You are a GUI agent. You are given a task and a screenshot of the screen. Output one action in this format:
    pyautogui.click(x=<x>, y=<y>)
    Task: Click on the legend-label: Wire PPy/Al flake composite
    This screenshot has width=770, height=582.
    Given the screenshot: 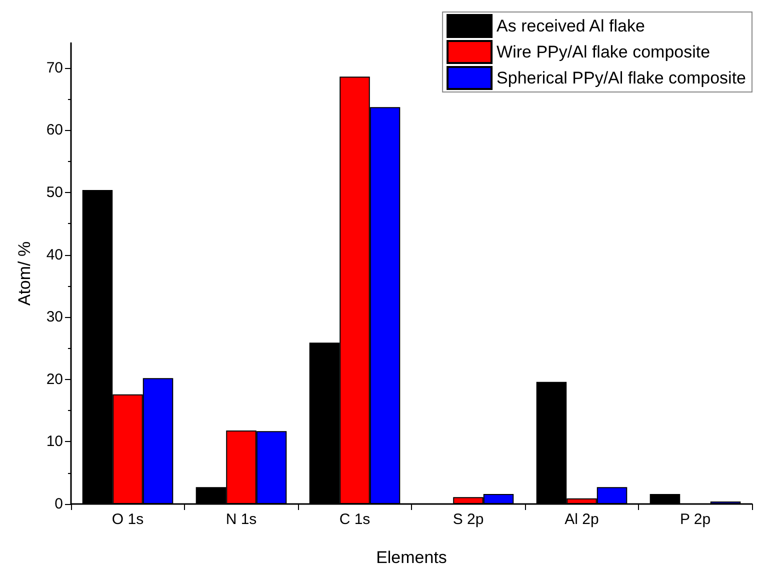 What is the action you would take?
    pyautogui.click(x=603, y=52)
    